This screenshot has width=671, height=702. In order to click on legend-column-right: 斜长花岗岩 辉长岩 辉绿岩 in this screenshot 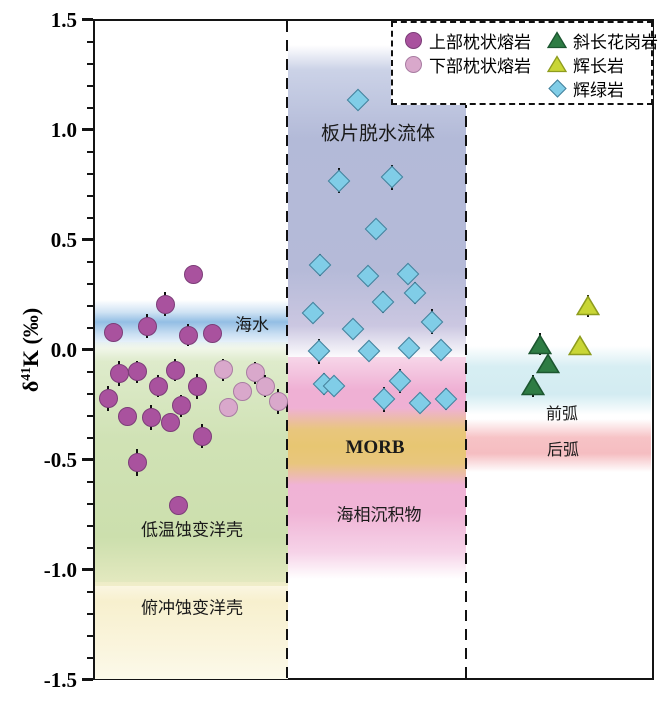, I will do `click(601, 64)`.